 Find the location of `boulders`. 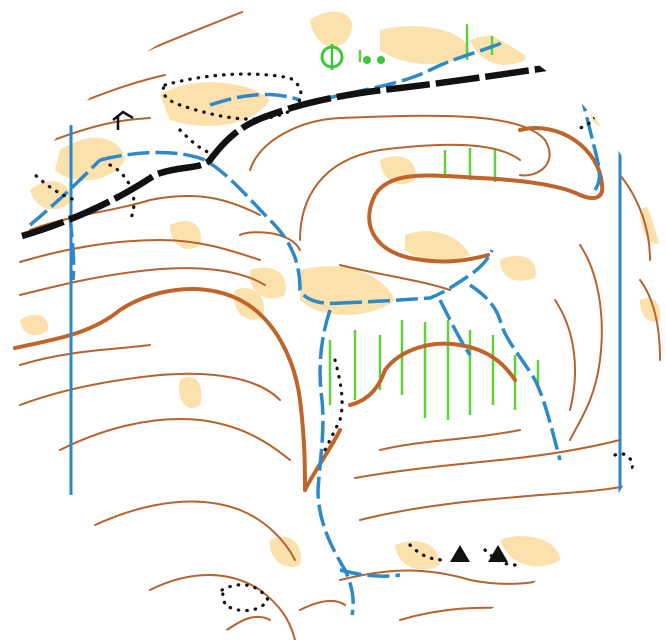

boulders is located at coordinates (479, 553).